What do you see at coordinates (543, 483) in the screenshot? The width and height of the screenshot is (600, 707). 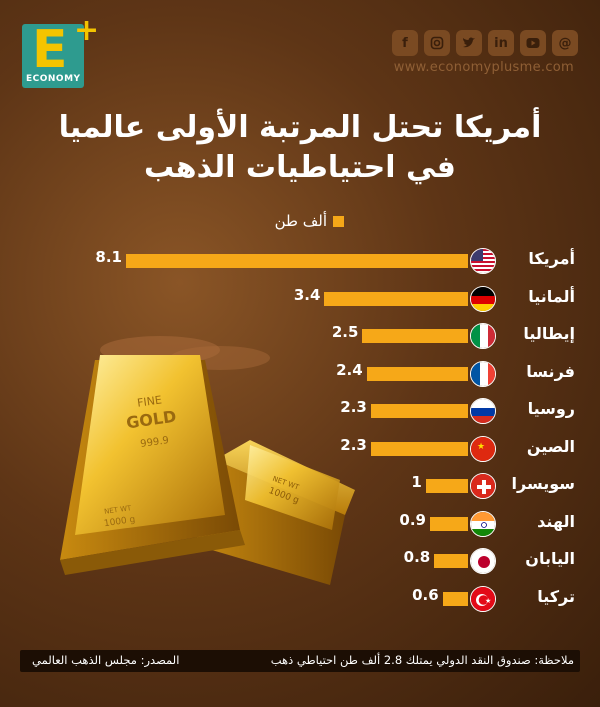 I see `country-label: سويسرا` at bounding box center [543, 483].